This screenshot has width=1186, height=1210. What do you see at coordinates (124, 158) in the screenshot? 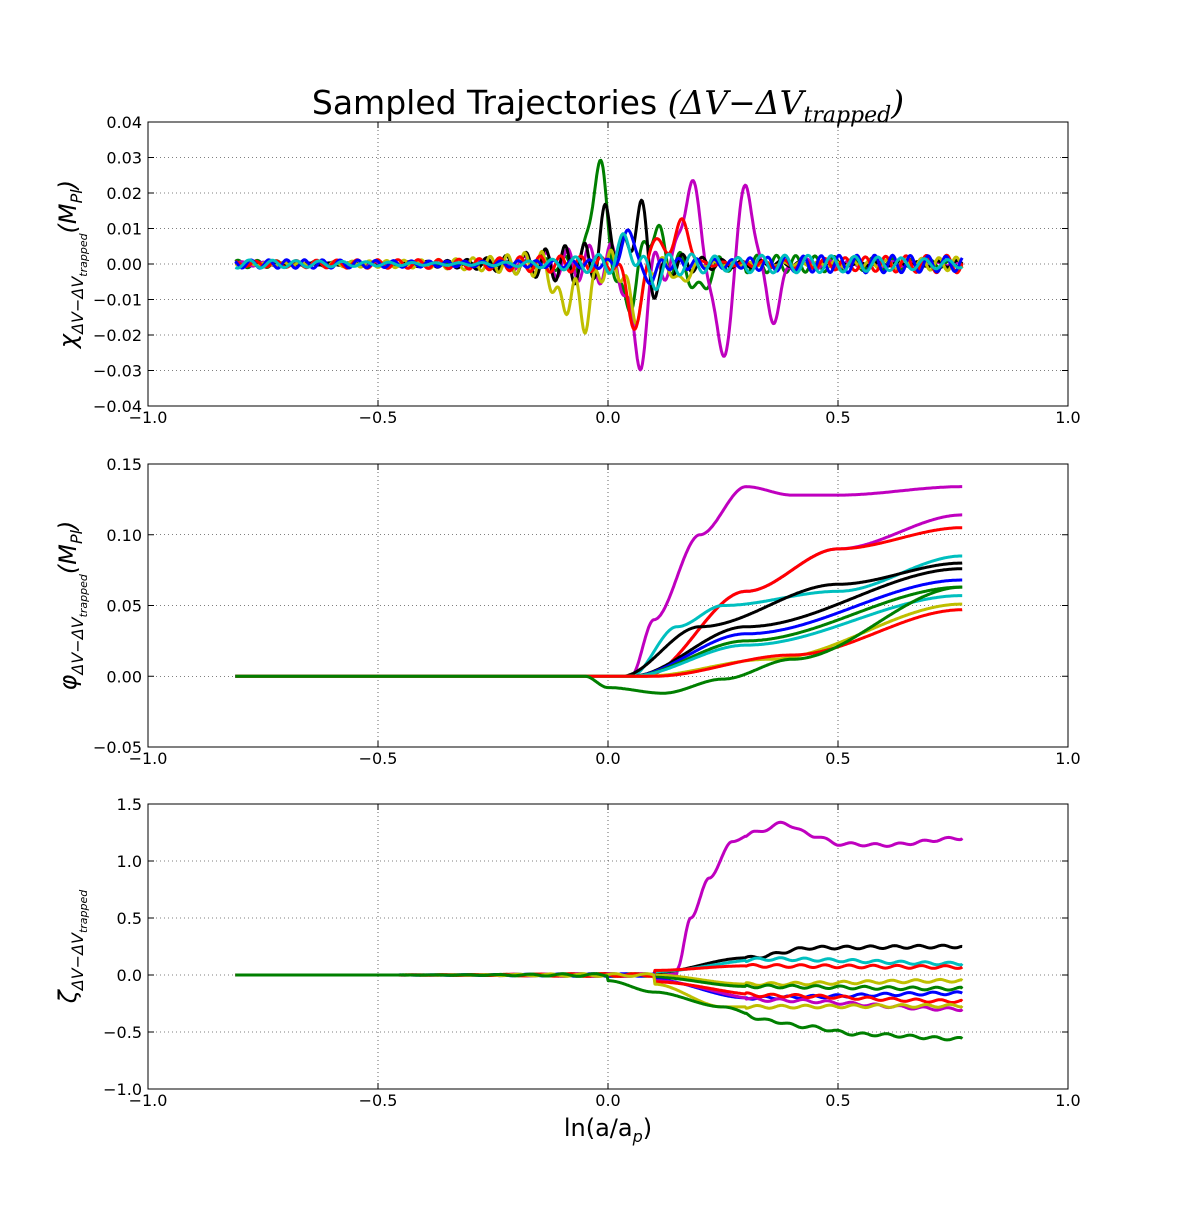
I see `y-tick-label: 0.03` at bounding box center [124, 158].